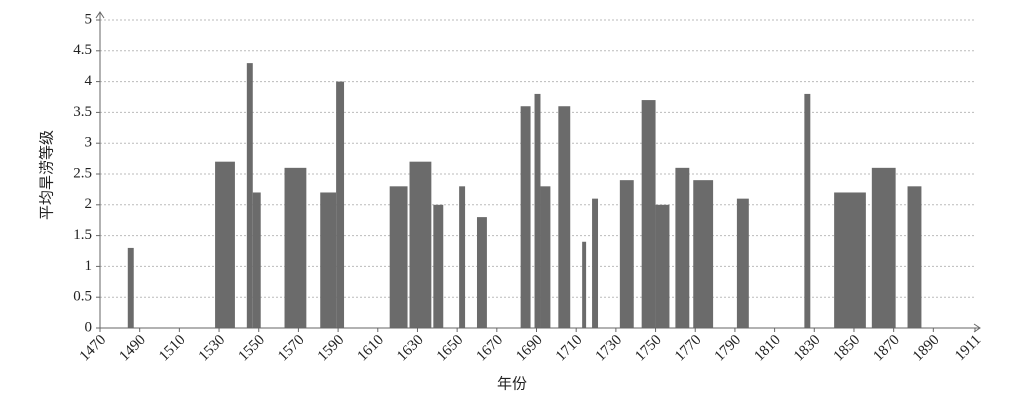  What do you see at coordinates (968, 348) in the screenshot?
I see `x-tick-label: 1911` at bounding box center [968, 348].